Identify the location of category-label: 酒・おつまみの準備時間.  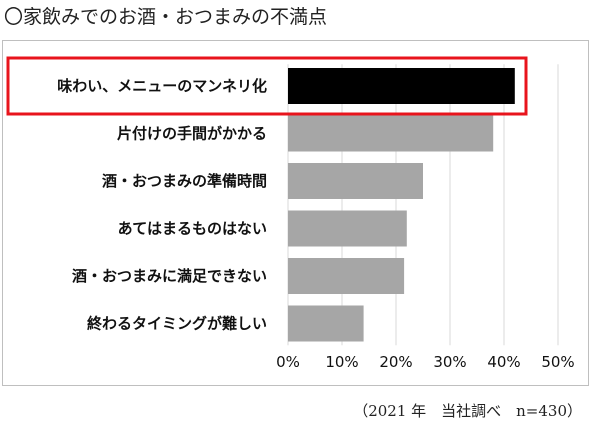
(184, 181).